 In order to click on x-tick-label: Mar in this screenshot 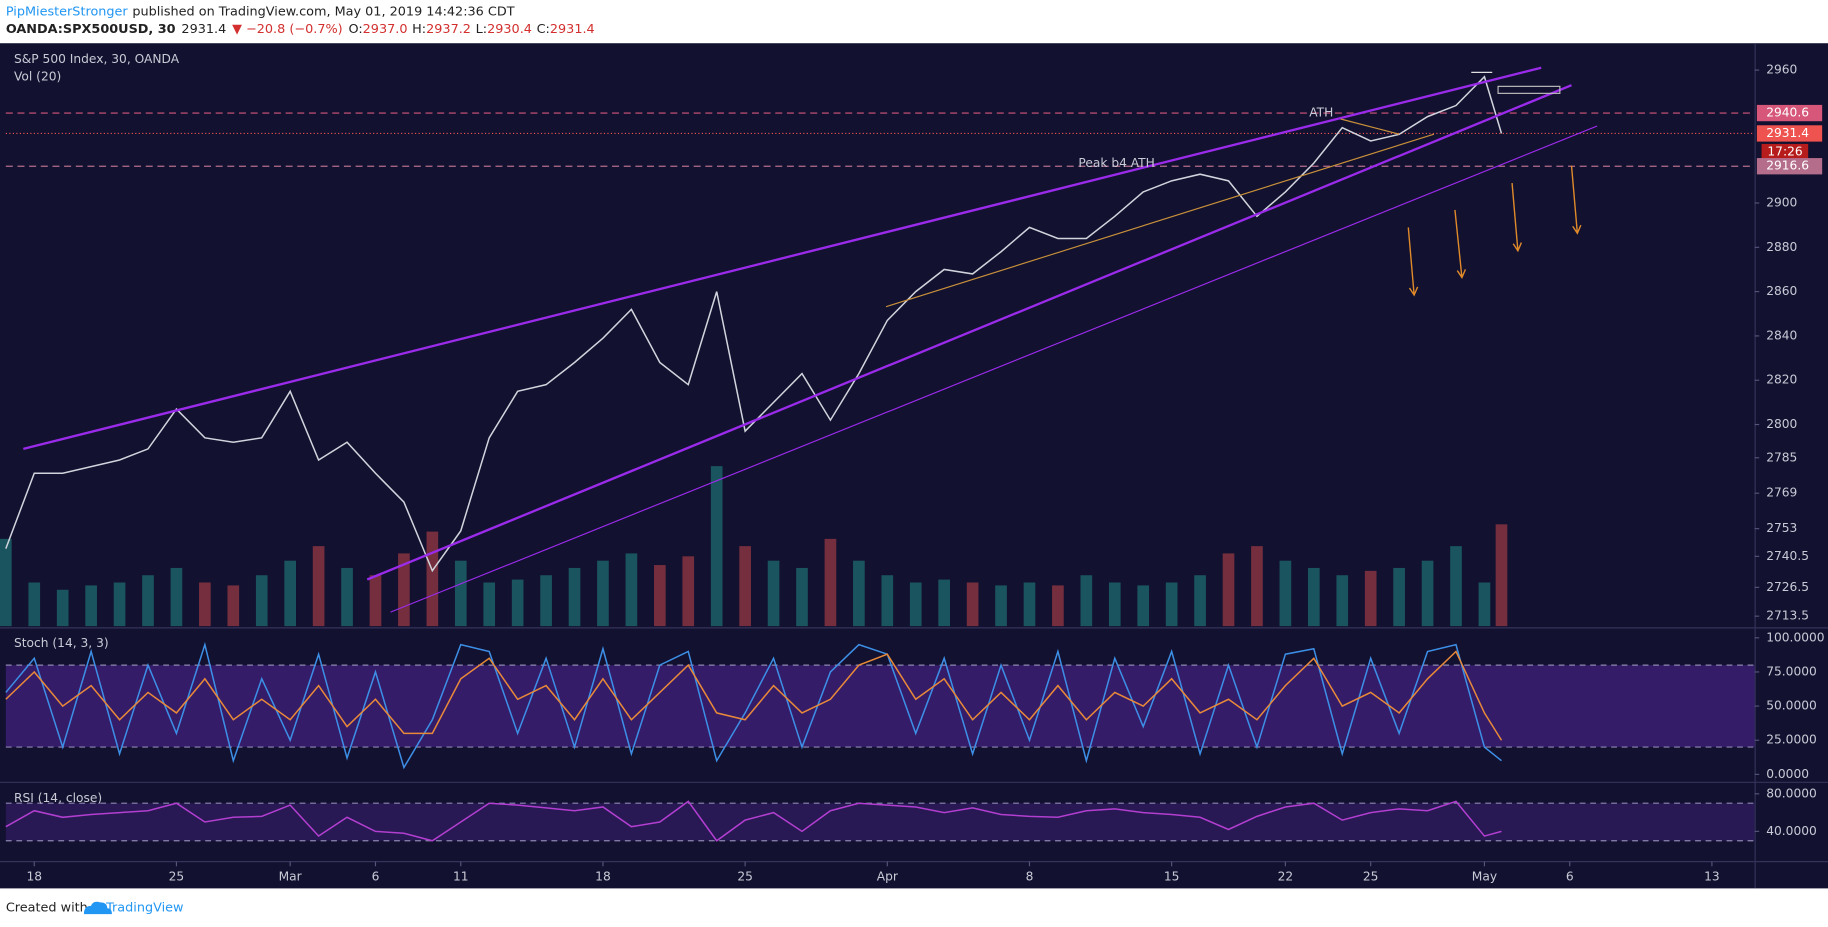, I will do `click(291, 876)`.